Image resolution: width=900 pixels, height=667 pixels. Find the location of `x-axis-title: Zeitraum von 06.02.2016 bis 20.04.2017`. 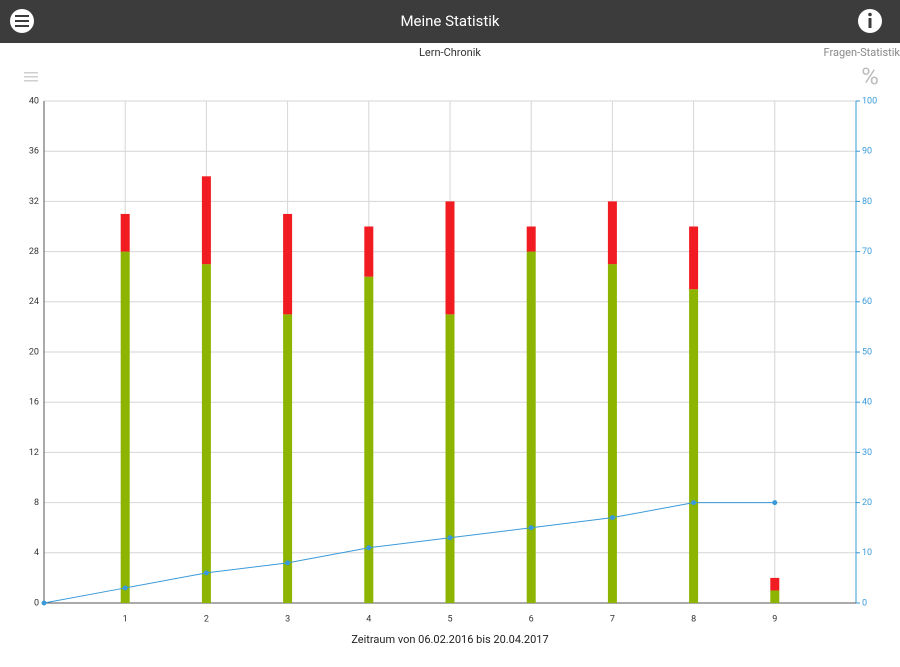

x-axis-title: Zeitraum von 06.02.2016 bis 20.04.2017 is located at coordinates (449, 639).